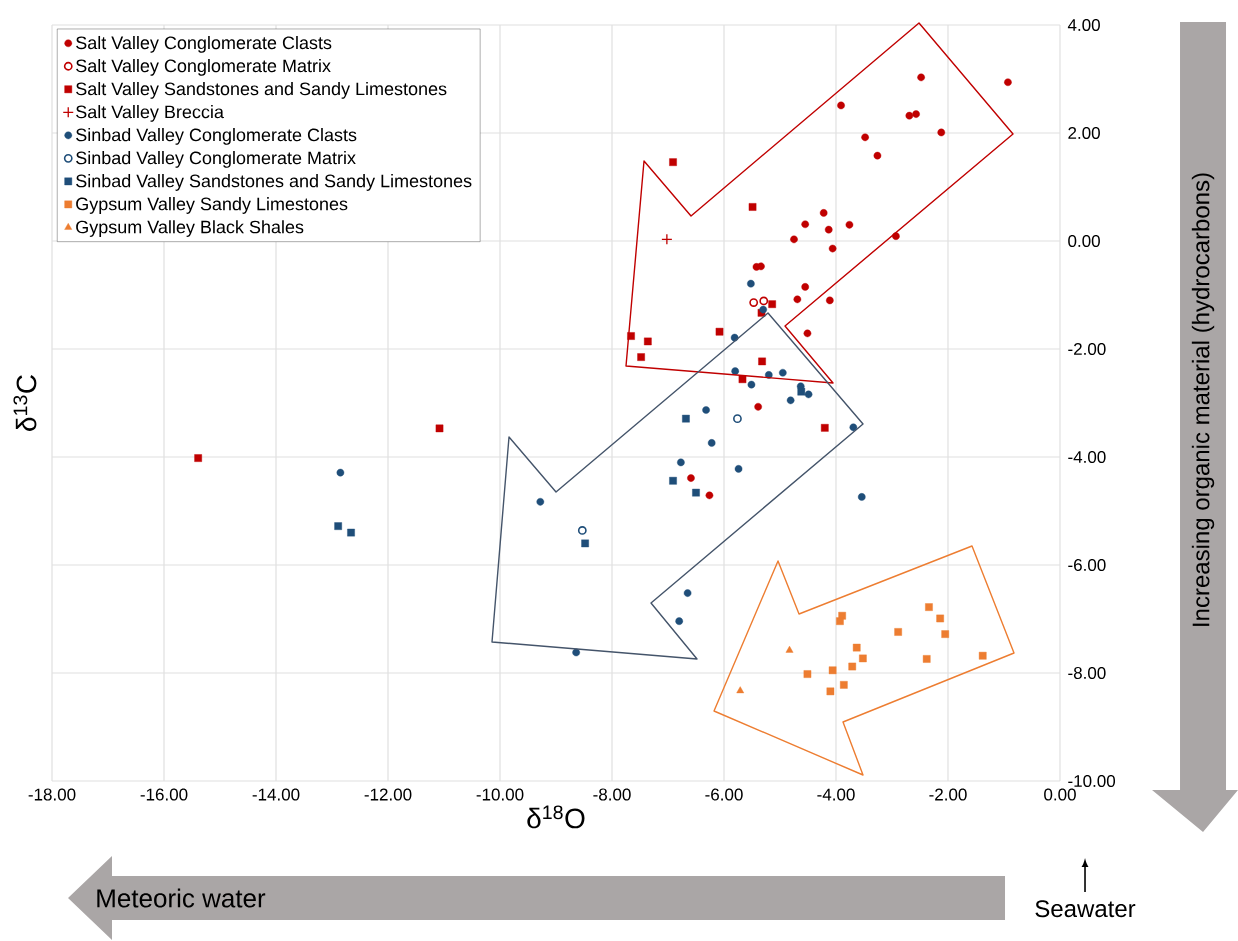 The image size is (1238, 941). Describe the element at coordinates (1084, 133) in the screenshot. I see `y-tick-label: 2.00` at that location.